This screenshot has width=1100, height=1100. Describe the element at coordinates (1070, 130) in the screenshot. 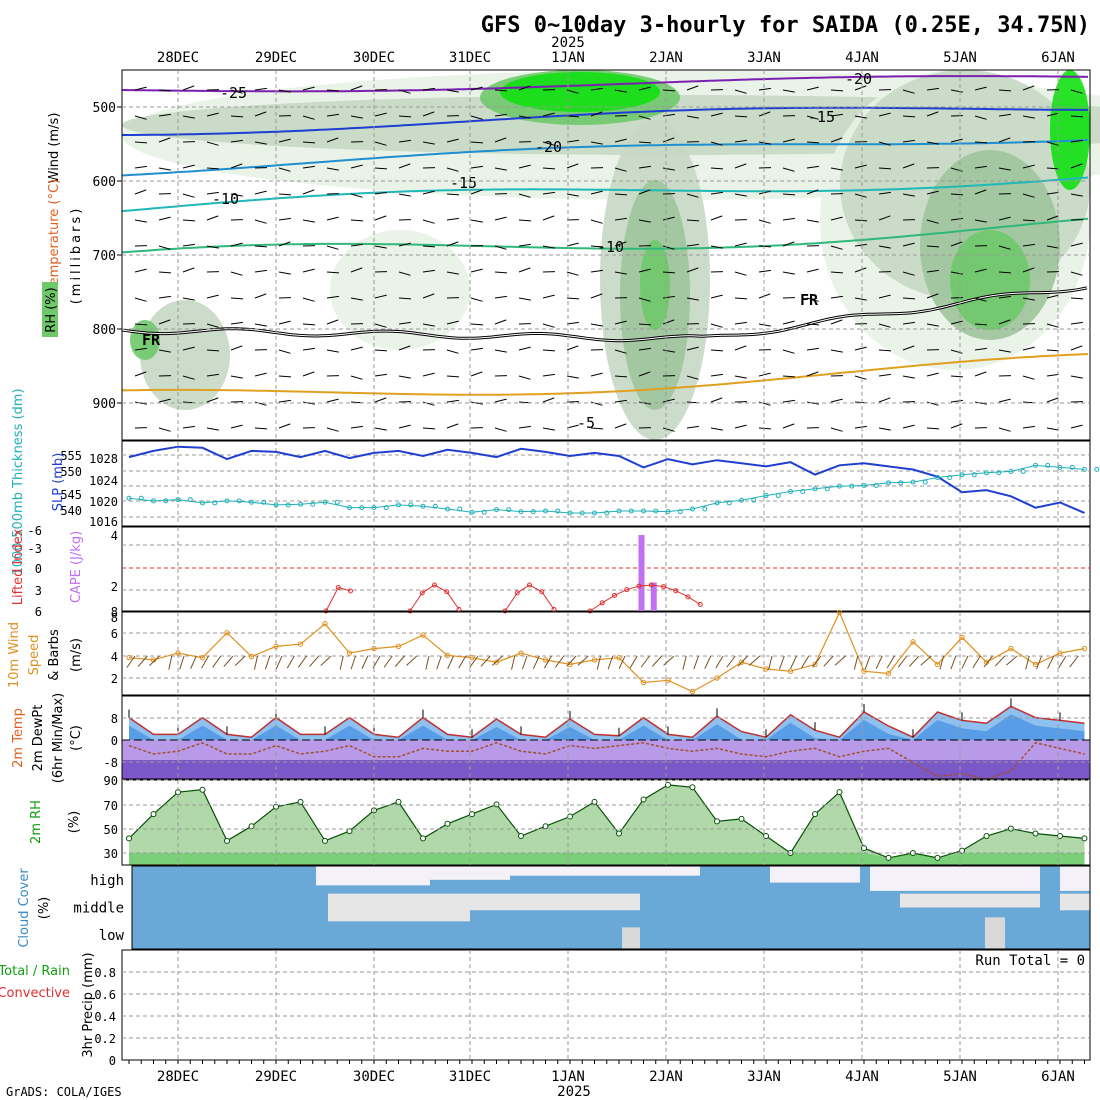

I see `rh-shade-region` at that location.